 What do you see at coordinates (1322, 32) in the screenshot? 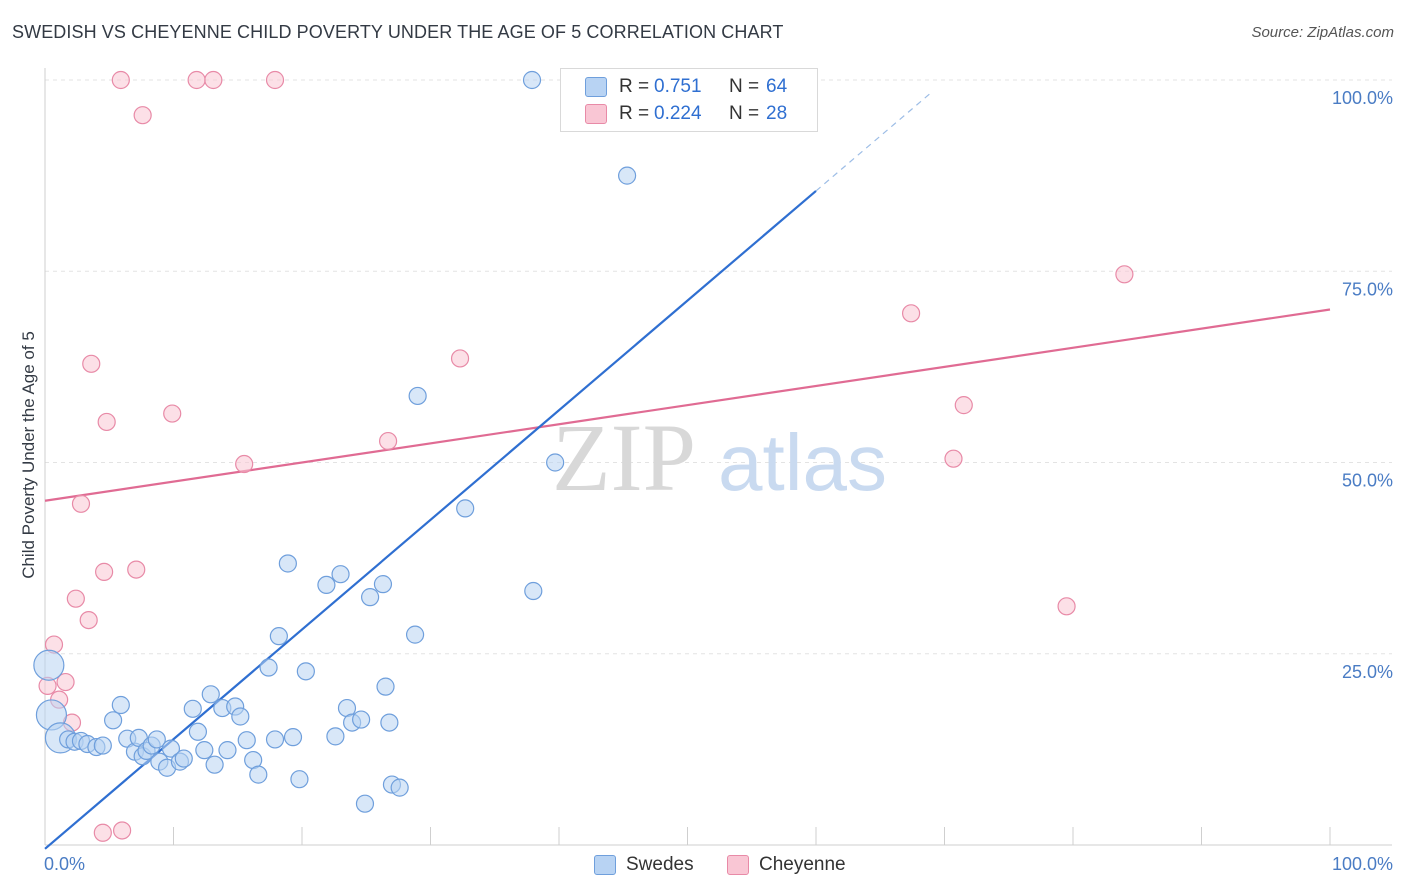
I see `source-label: Source: ZipAtlas.com` at bounding box center [1322, 32].